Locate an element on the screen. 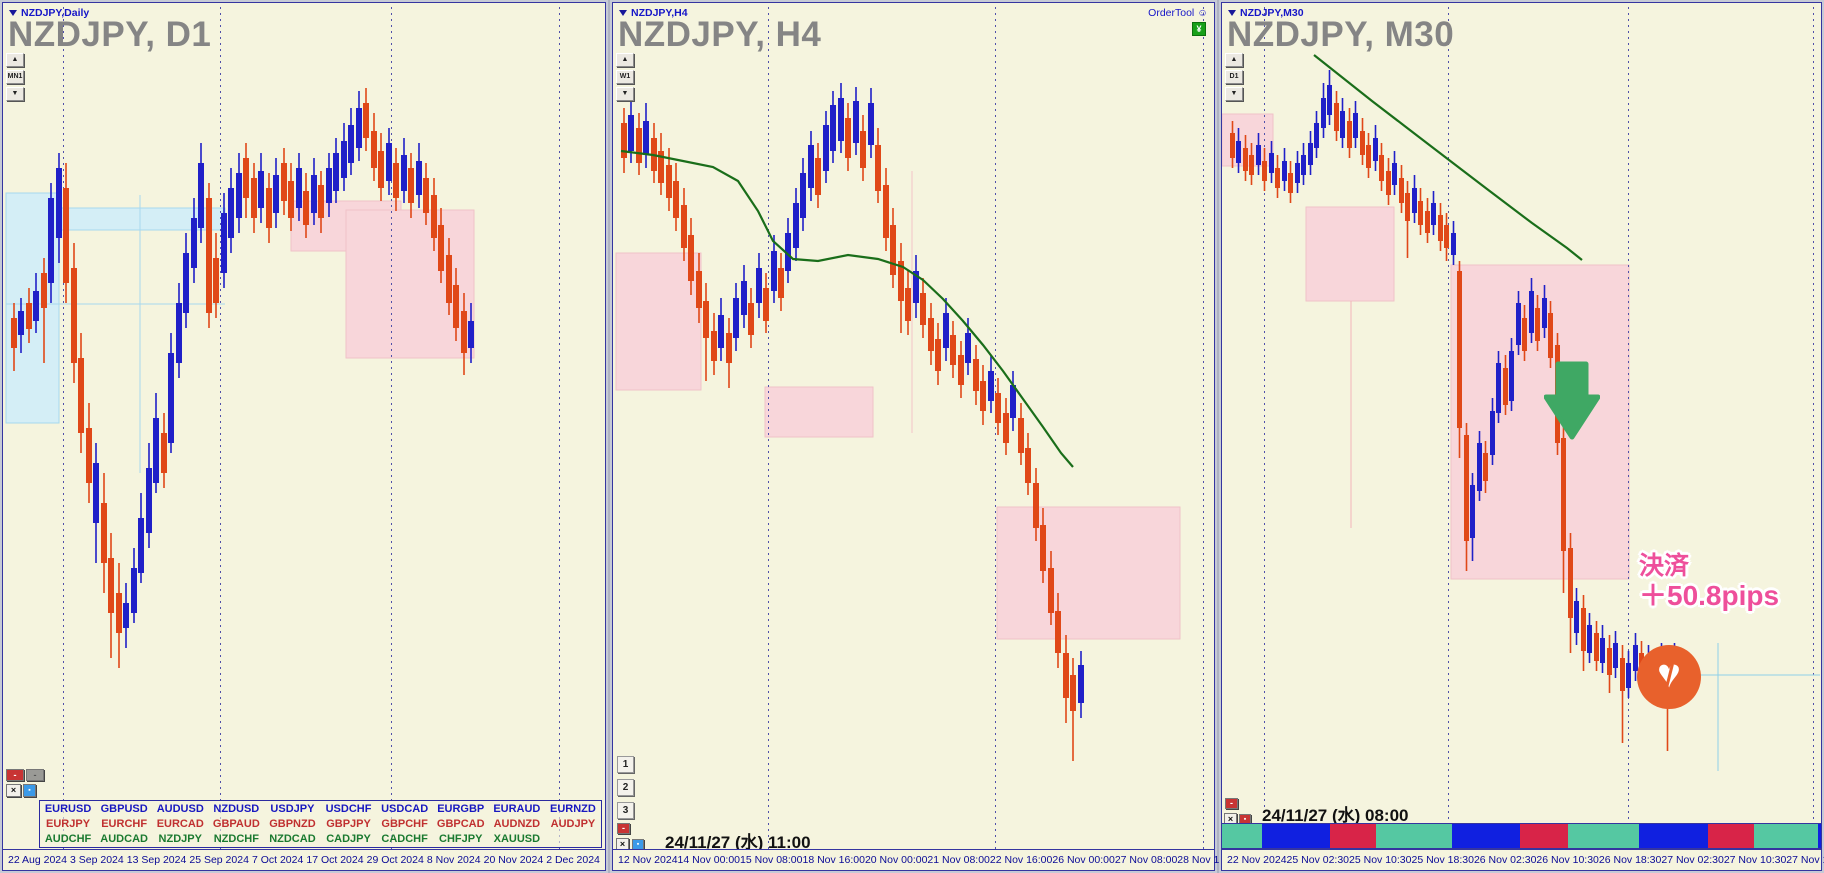  symbol-period-label-h4: NZDJPY,H4 is located at coordinates (653, 13).